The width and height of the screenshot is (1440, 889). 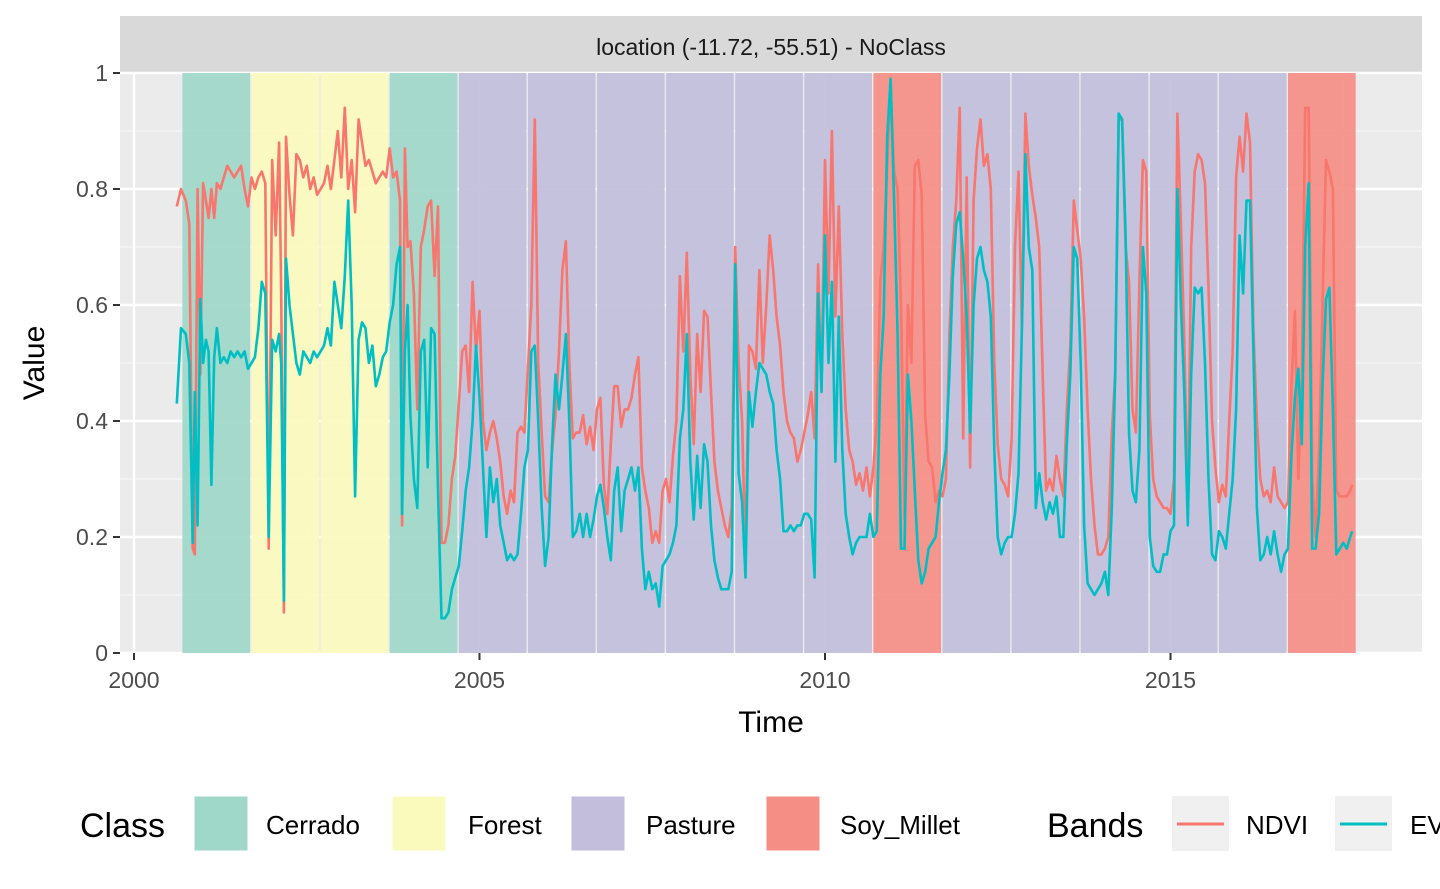 What do you see at coordinates (1170, 680) in the screenshot?
I see `x-tick-label: 2015` at bounding box center [1170, 680].